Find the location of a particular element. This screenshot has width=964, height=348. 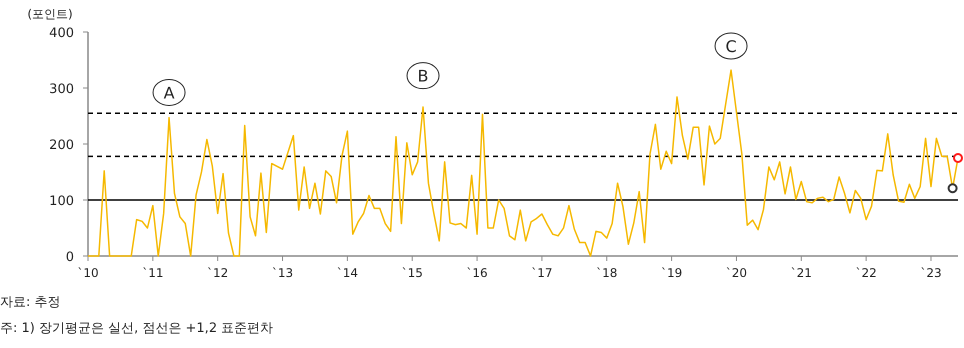

annotation: B is located at coordinates (423, 76).